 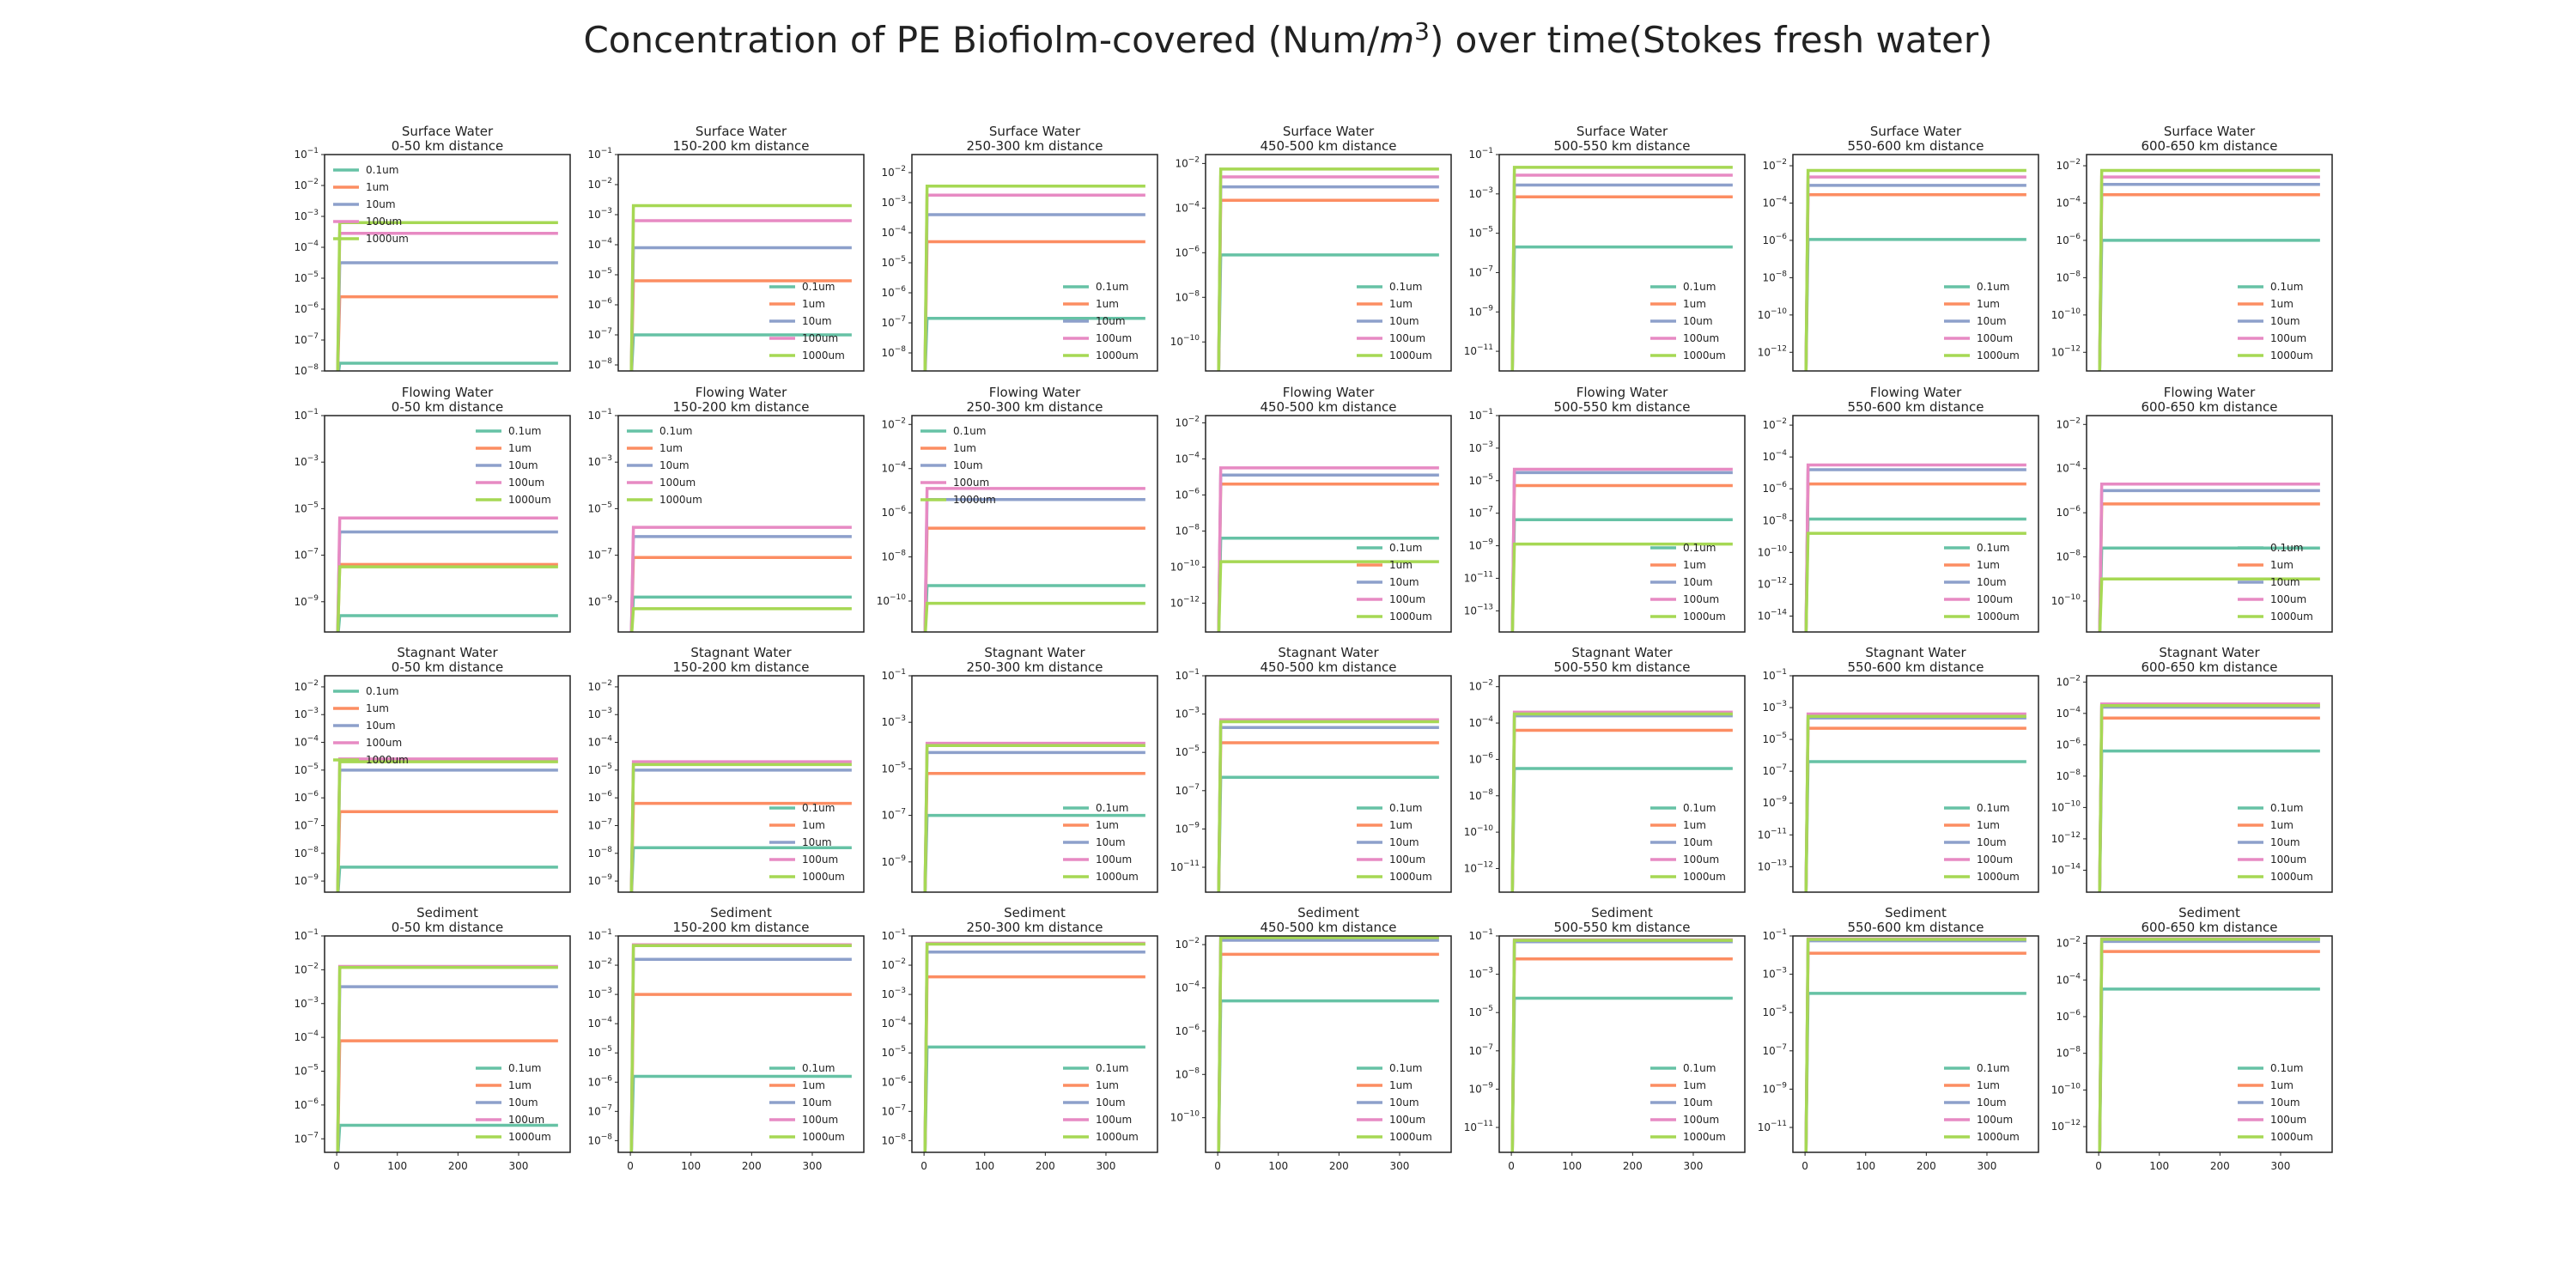 I want to click on y-tick-label: 10⁻⁹, so click(x=1481, y=1088).